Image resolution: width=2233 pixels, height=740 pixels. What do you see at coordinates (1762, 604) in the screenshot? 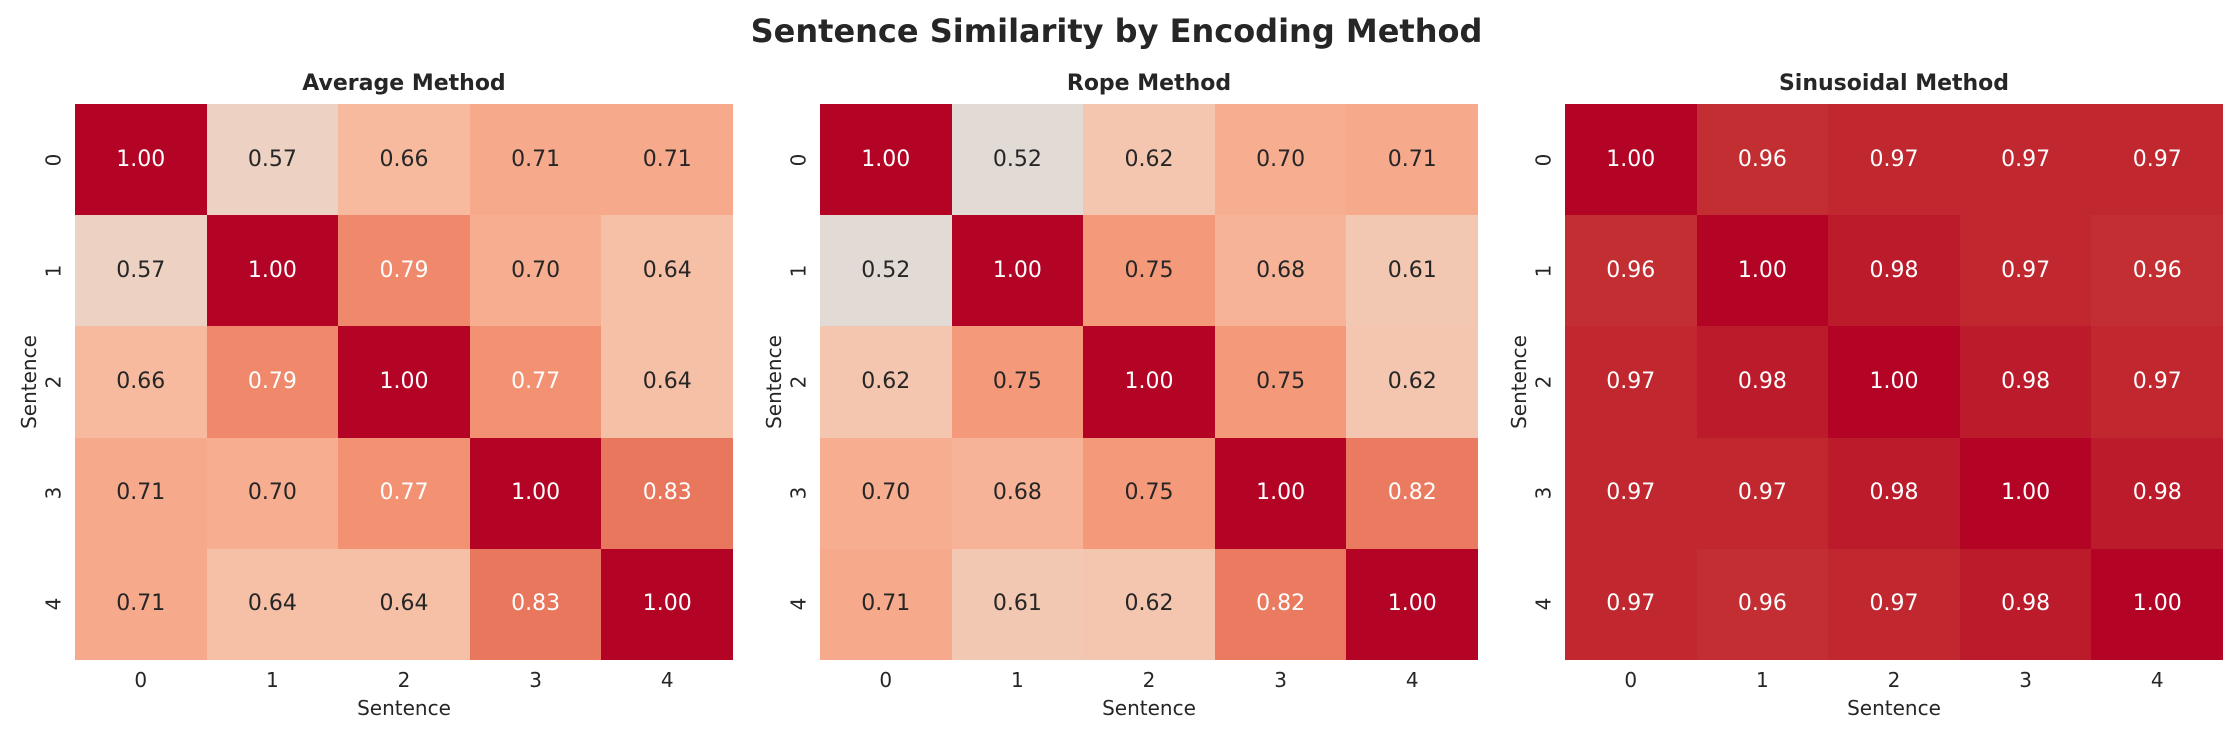
I see `heatmap-cell: 0.96` at bounding box center [1762, 604].